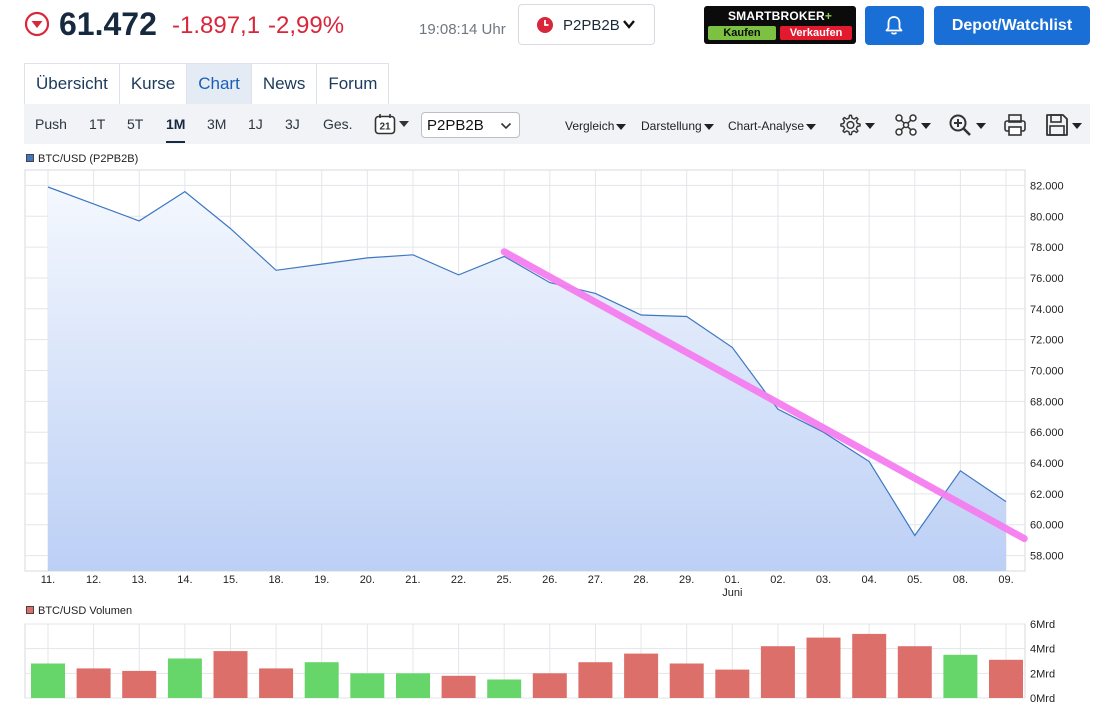 The image size is (1108, 720). I want to click on exchange-label: P2PB2B, so click(591, 25).